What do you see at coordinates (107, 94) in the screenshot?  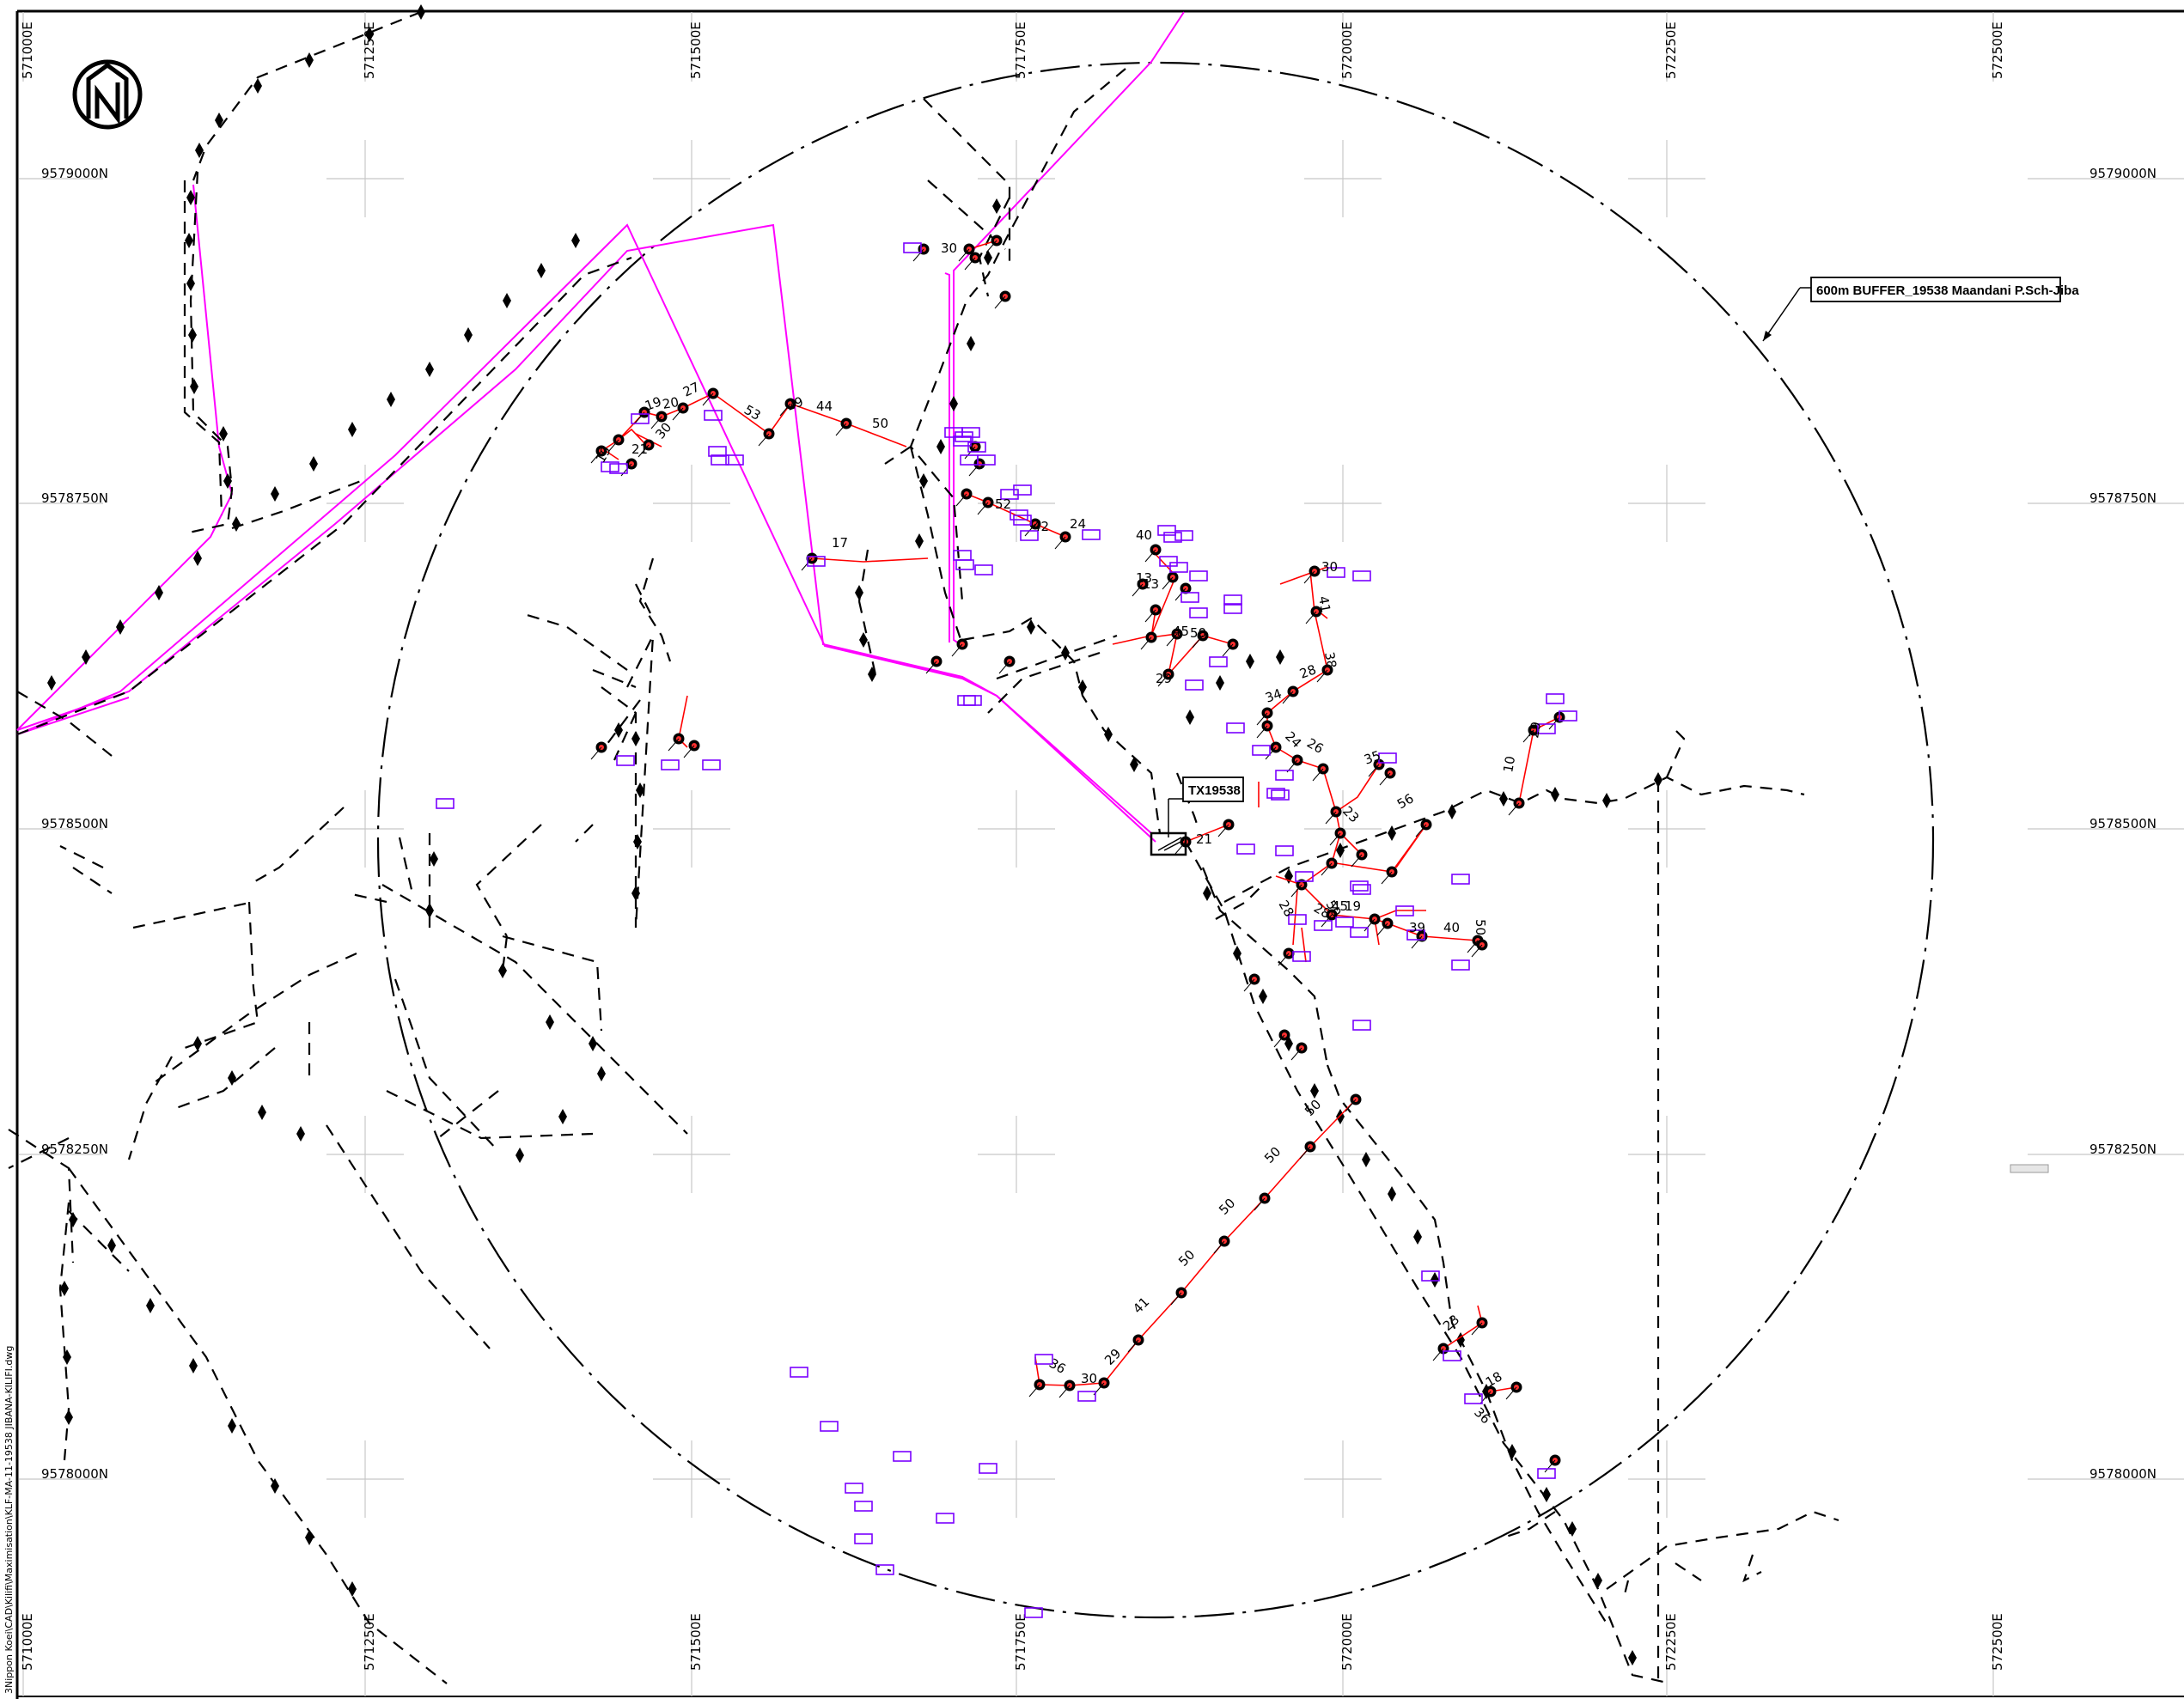 I see `north-arrow-icon` at bounding box center [107, 94].